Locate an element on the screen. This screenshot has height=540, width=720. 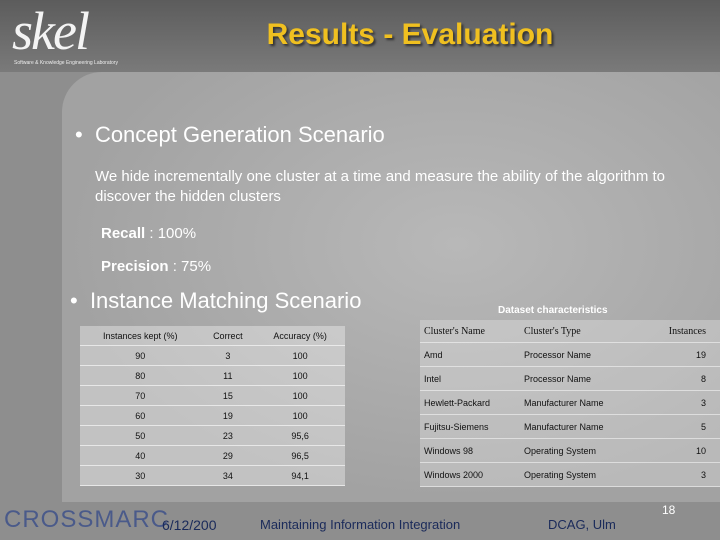
bullet-text: Instance Matching Scenario is located at coordinates (225, 300).